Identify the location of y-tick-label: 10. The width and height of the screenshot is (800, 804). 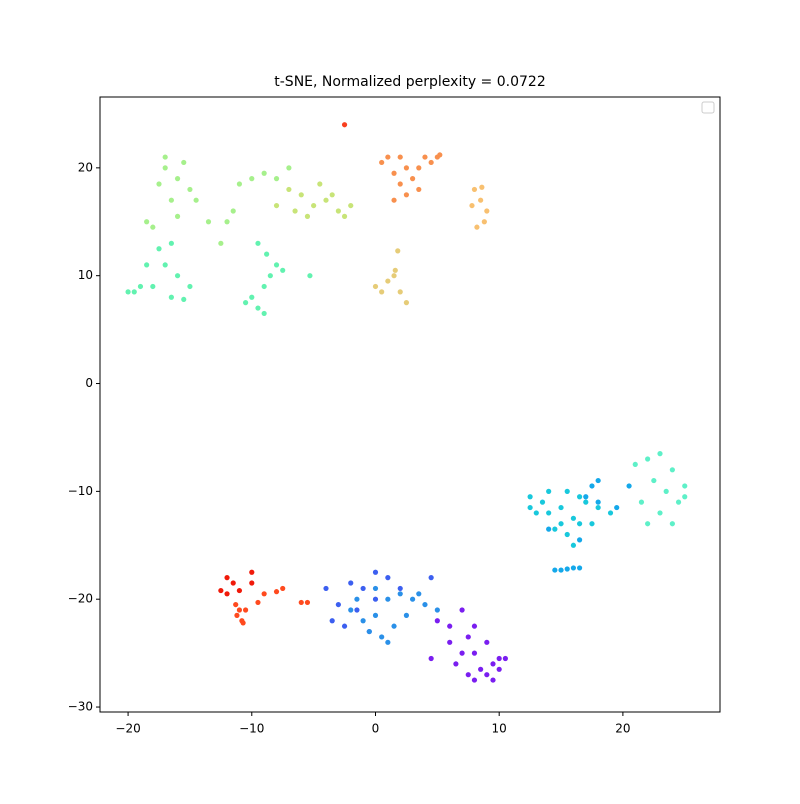
(85, 275).